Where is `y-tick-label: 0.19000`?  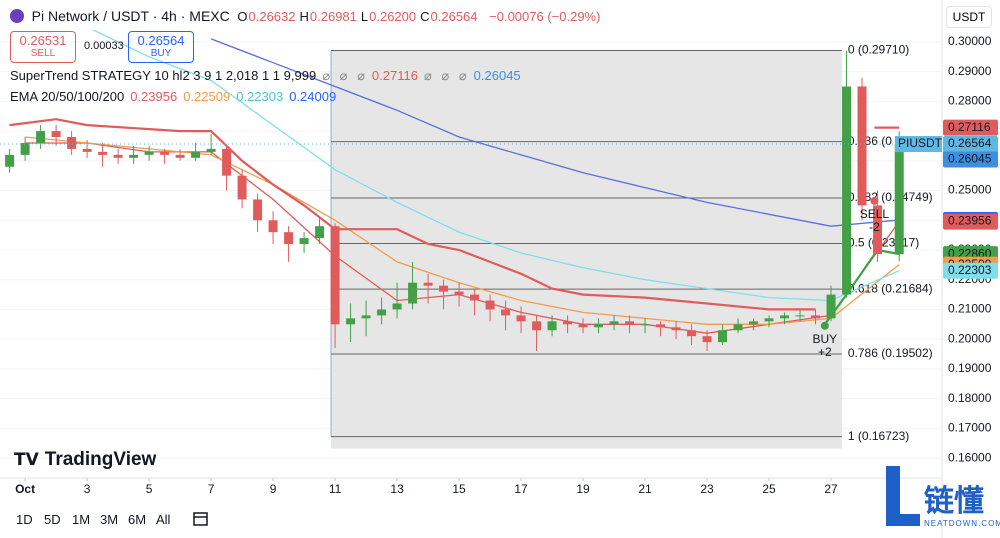 y-tick-label: 0.19000 is located at coordinates (970, 368).